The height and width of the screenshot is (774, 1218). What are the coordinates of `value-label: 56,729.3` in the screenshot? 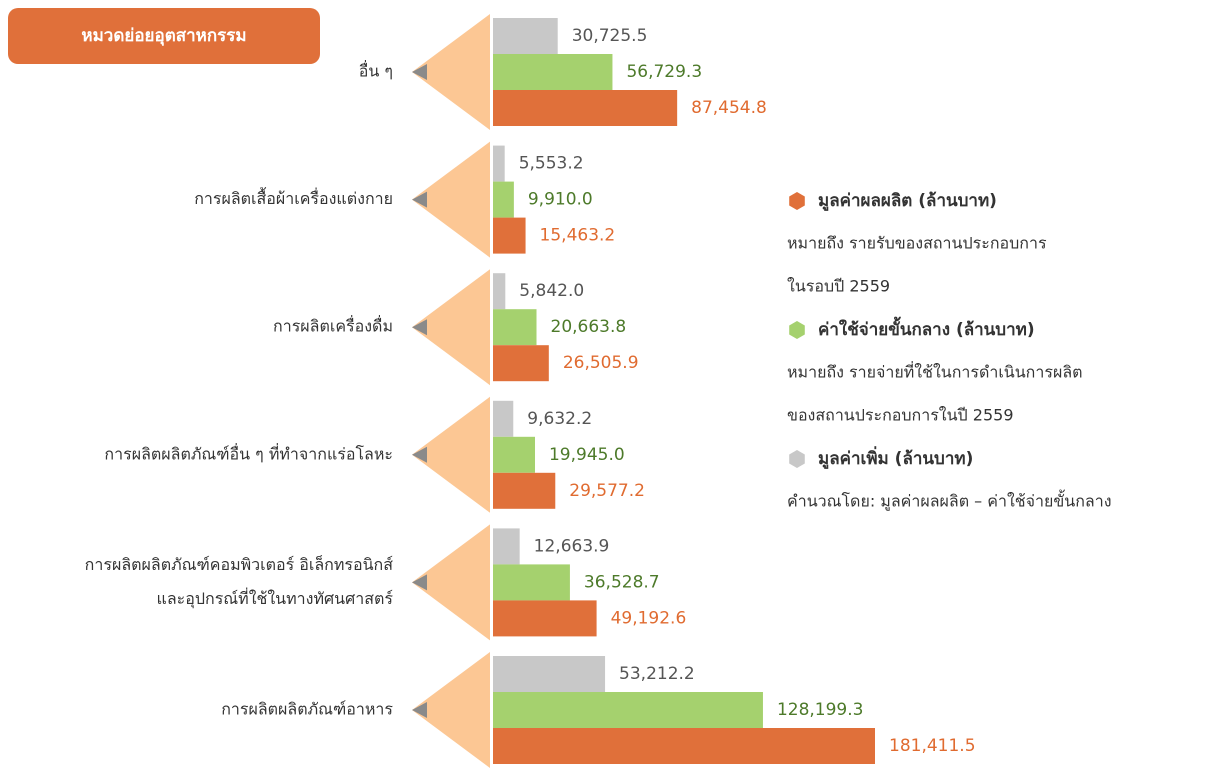 It's located at (664, 72).